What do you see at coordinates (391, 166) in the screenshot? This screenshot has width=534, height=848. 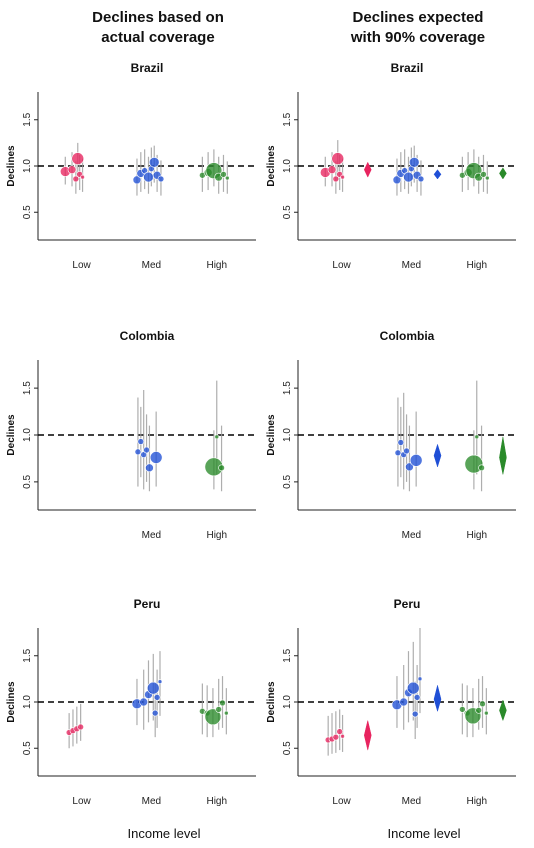 I see `chart-panel-brazil-expected: Brazil 0.5 1.0 1.5 Declines Low Med High` at bounding box center [391, 166].